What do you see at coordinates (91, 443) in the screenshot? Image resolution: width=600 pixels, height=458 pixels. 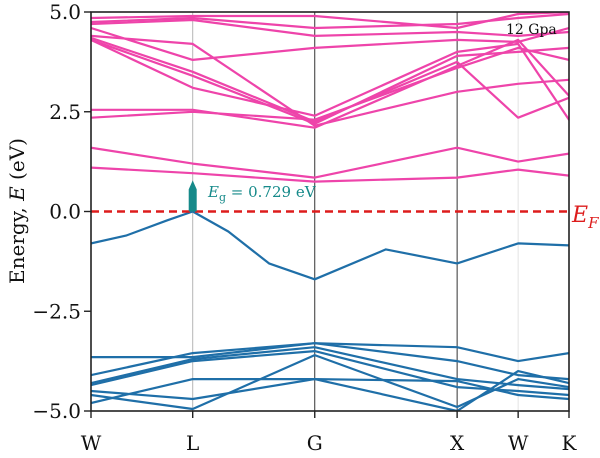 I see `x-tick-label-0: W` at bounding box center [91, 443].